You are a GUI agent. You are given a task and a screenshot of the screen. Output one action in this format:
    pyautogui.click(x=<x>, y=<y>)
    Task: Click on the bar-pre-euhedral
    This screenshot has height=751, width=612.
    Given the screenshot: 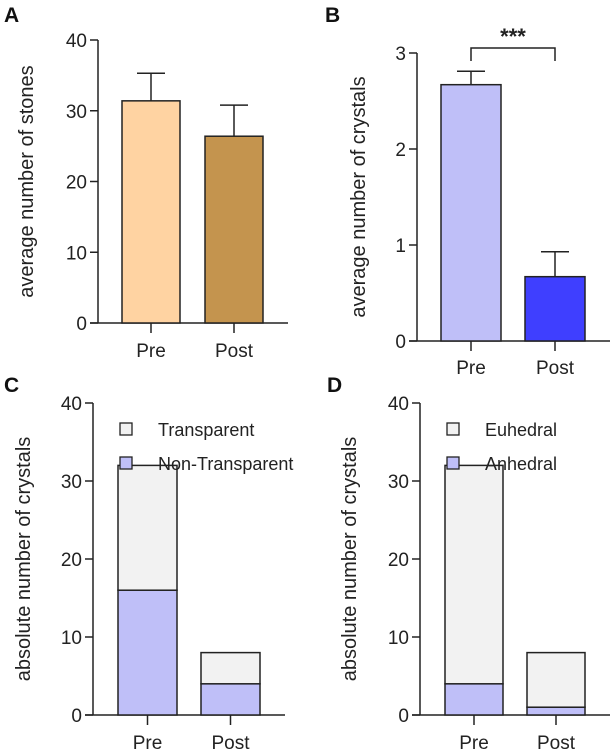 What is the action you would take?
    pyautogui.click(x=474, y=574)
    